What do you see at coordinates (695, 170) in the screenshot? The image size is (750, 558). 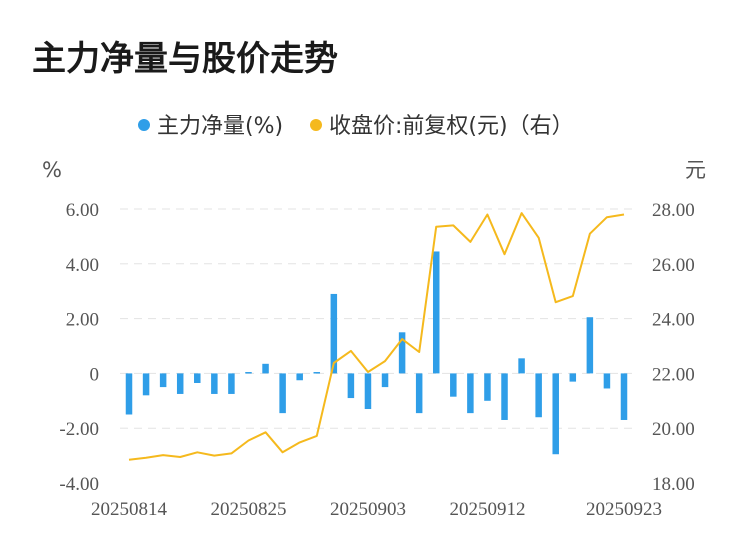 I see `right-axis-unit: 元` at bounding box center [695, 170].